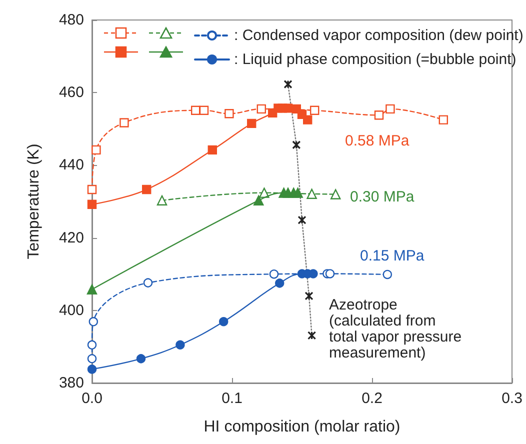  Describe the element at coordinates (375, 59) in the screenshot. I see `legend-label: : Liquid phase composition (=bubble point)` at that location.